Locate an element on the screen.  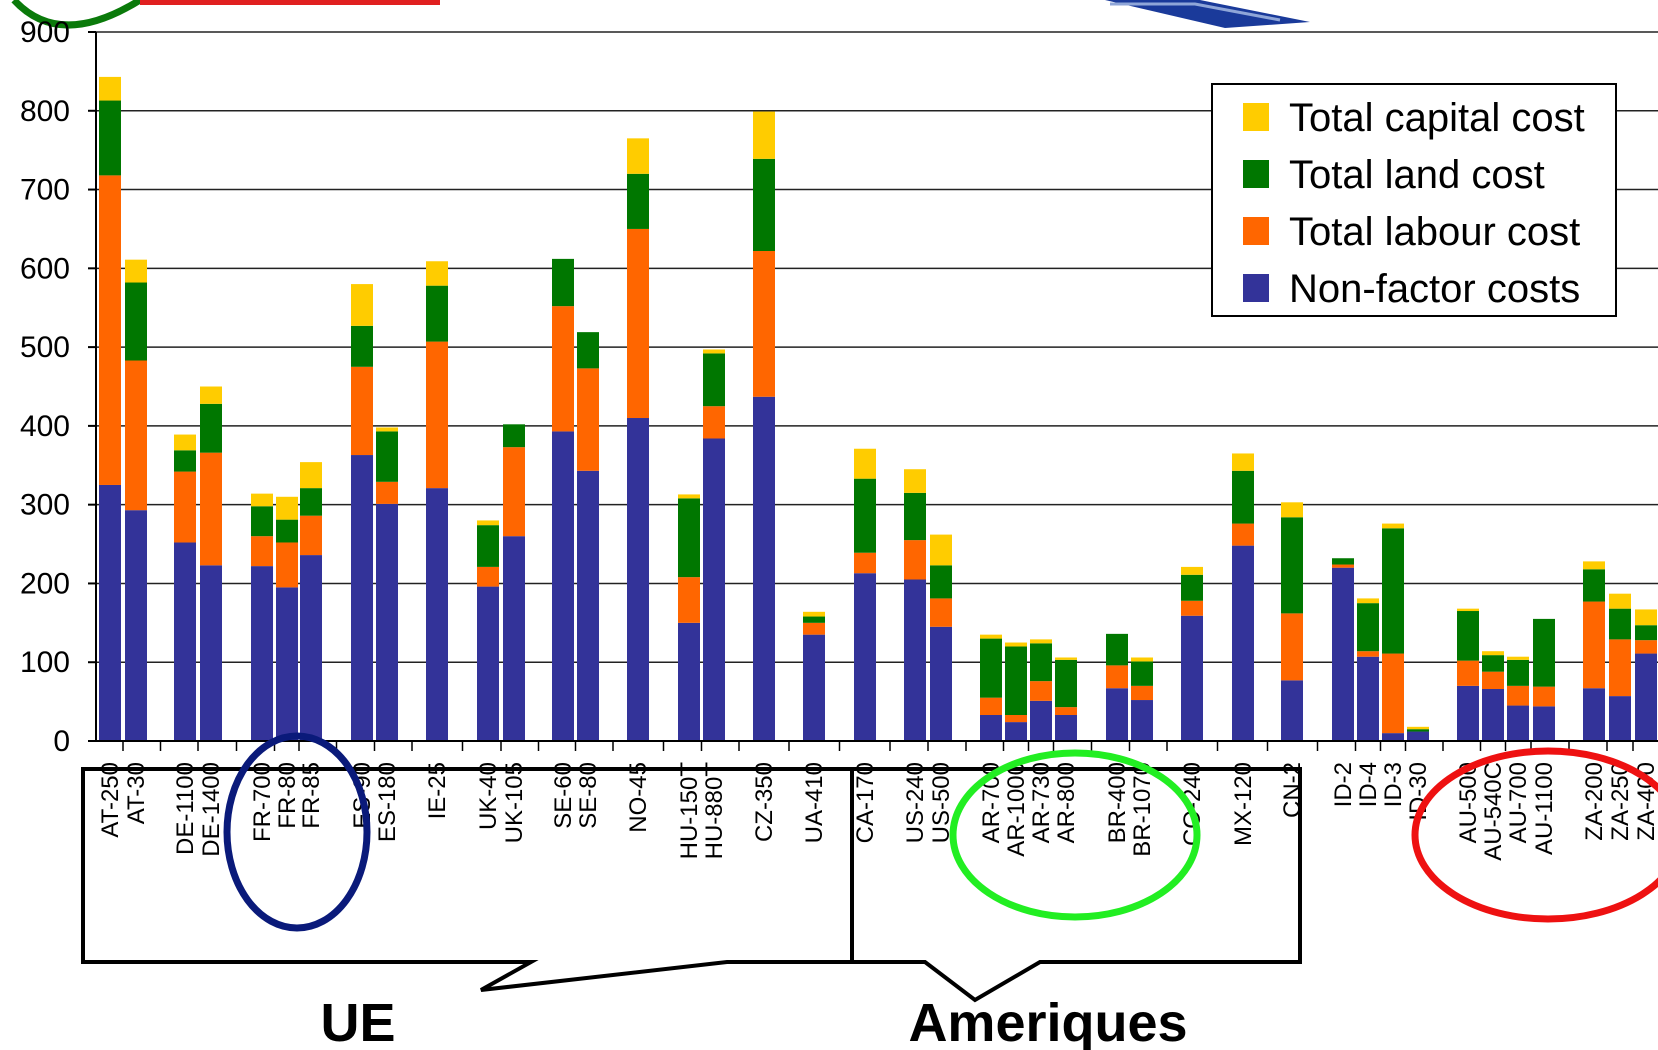
group-label-ue: UE is located at coordinates (357, 1021).